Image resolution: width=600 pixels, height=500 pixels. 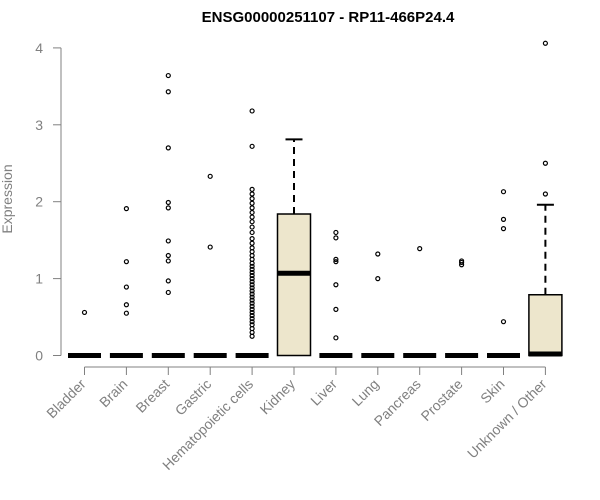 What do you see at coordinates (39, 279) in the screenshot?
I see `y-tick-label: 1` at bounding box center [39, 279].